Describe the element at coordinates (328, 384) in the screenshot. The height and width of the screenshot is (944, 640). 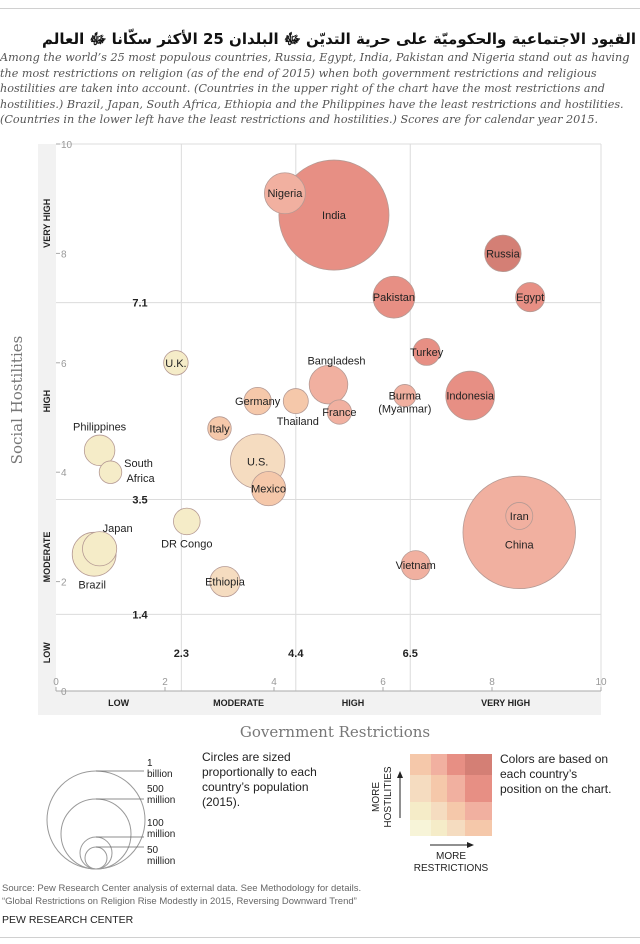
I see `bubble-bangladesh` at that location.